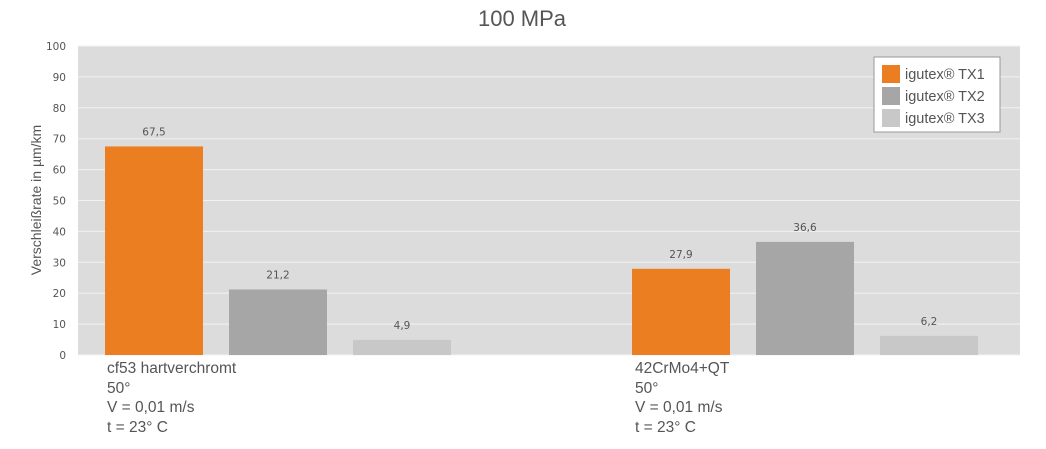 This screenshot has width=1046, height=449. I want to click on data-label: 4,9, so click(402, 326).